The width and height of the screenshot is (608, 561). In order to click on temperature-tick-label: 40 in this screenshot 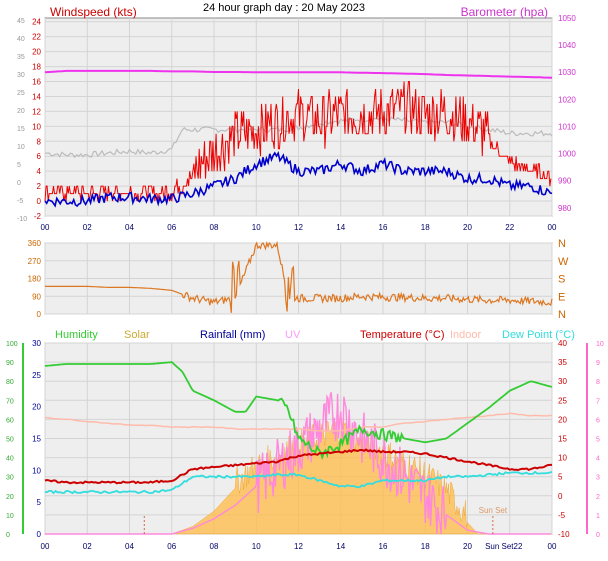, I will do `click(562, 343)`.